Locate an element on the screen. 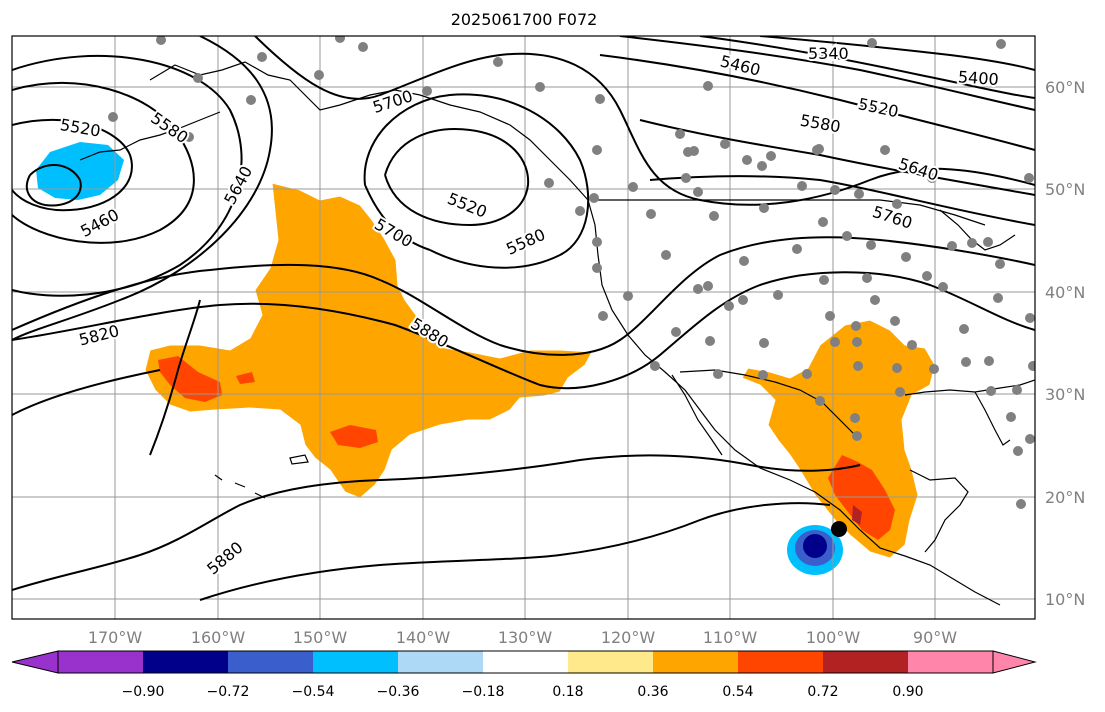 Image resolution: width=1105 pixels, height=712 pixels. map-title: 2025061700 F072 is located at coordinates (524, 19).